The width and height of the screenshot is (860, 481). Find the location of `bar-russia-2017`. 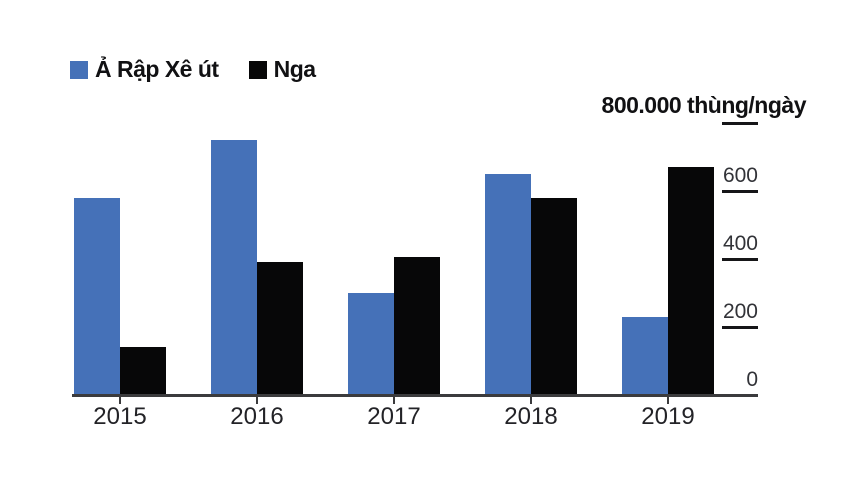

bar-russia-2017 is located at coordinates (417, 326).